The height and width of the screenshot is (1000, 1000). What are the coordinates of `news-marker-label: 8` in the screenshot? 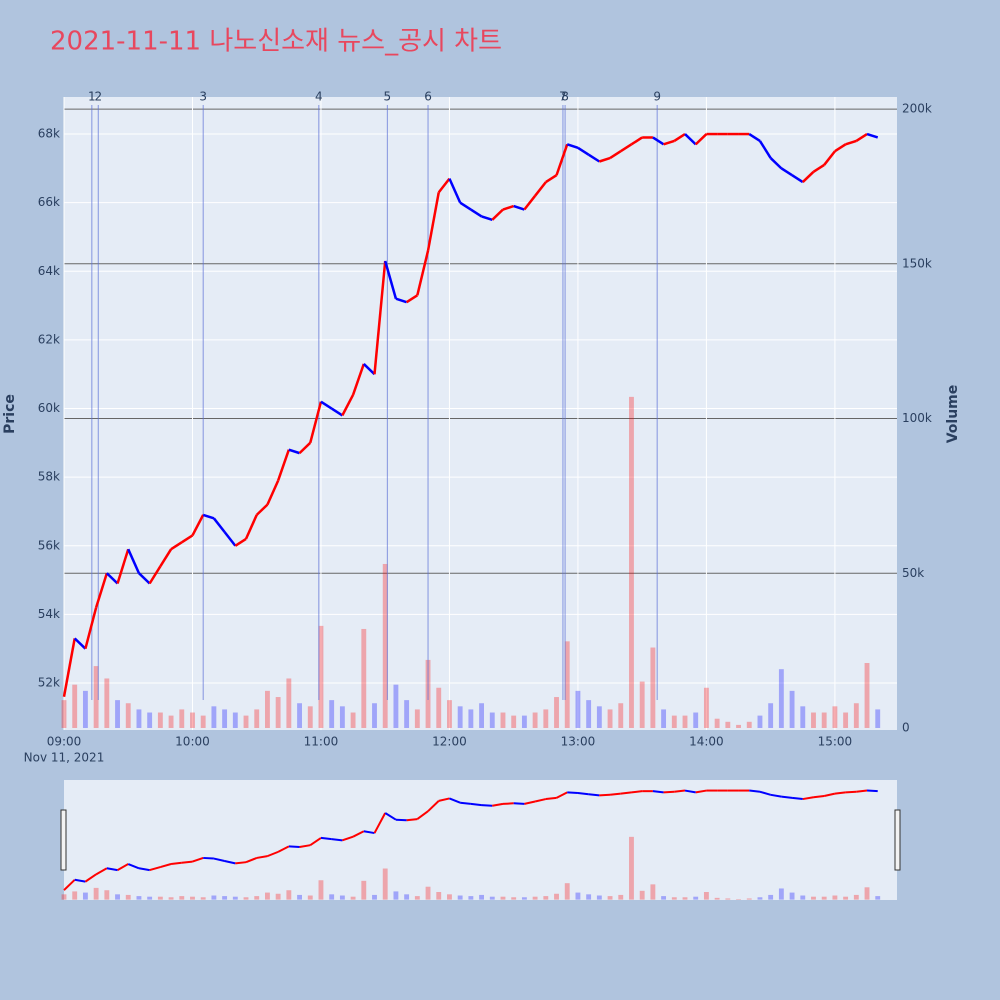 It's located at (565, 97).